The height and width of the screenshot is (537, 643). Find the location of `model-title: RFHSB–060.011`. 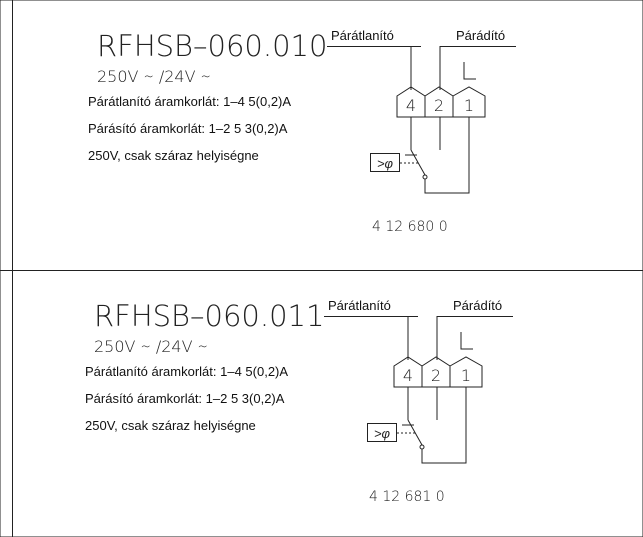

model-title: RFHSB–060.011 is located at coordinates (209, 316).